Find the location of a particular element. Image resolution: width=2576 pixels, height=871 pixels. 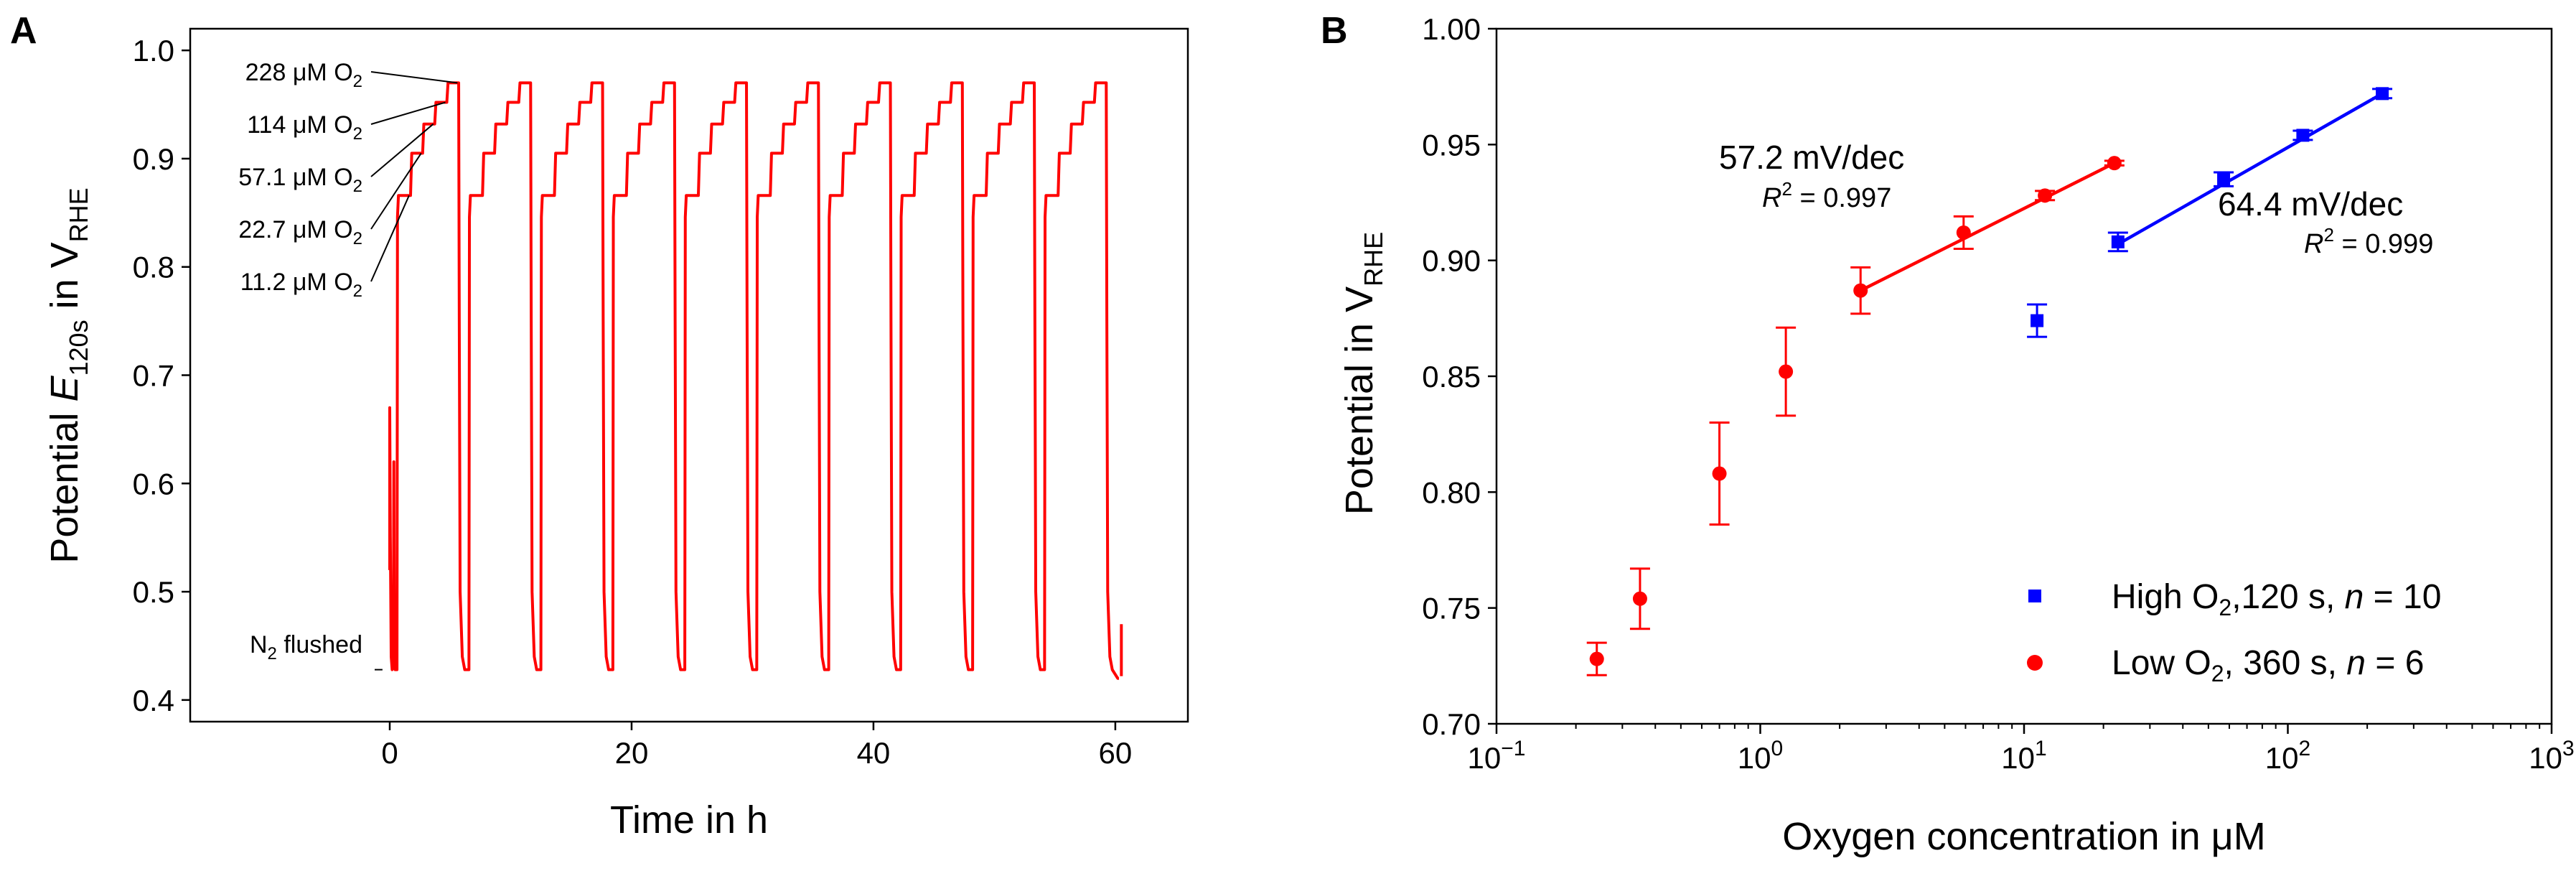

legend-marker-low is located at coordinates (2035, 663).